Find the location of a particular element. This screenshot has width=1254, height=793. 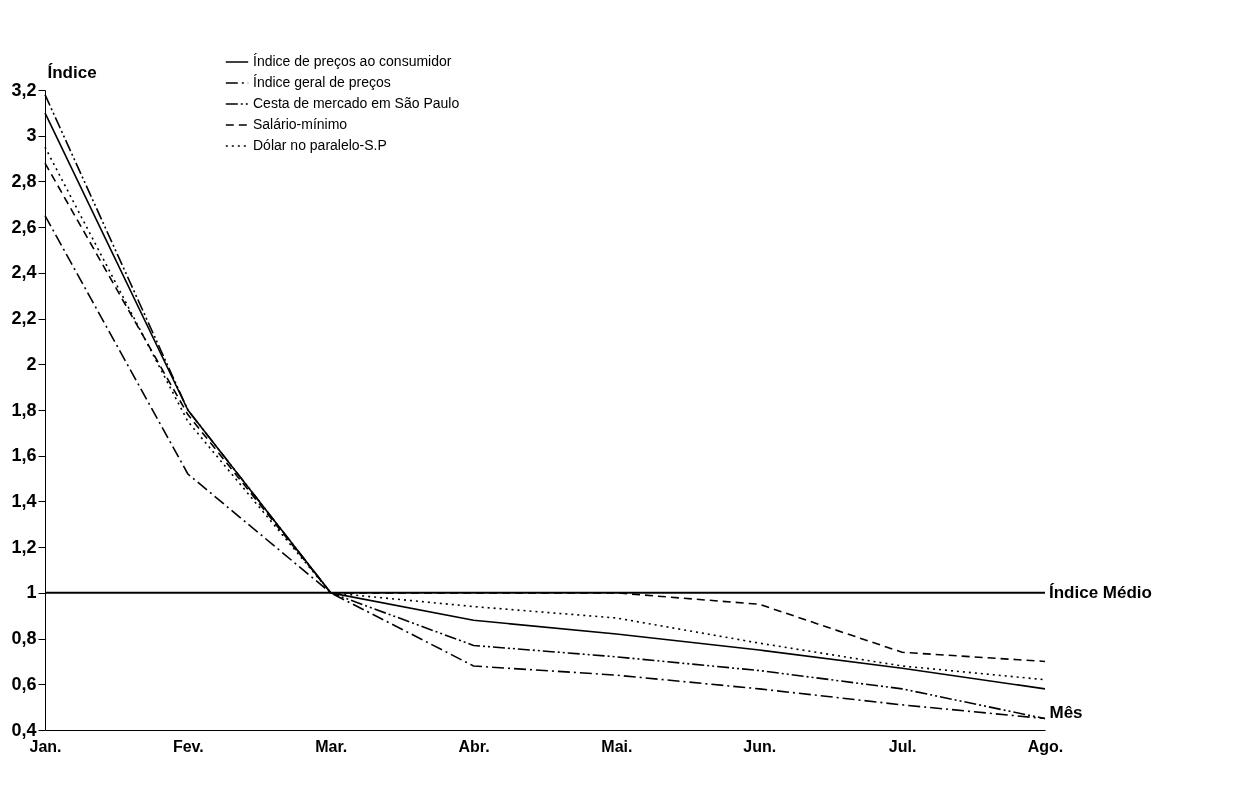

x-tick-label: Mar. is located at coordinates (331, 746).